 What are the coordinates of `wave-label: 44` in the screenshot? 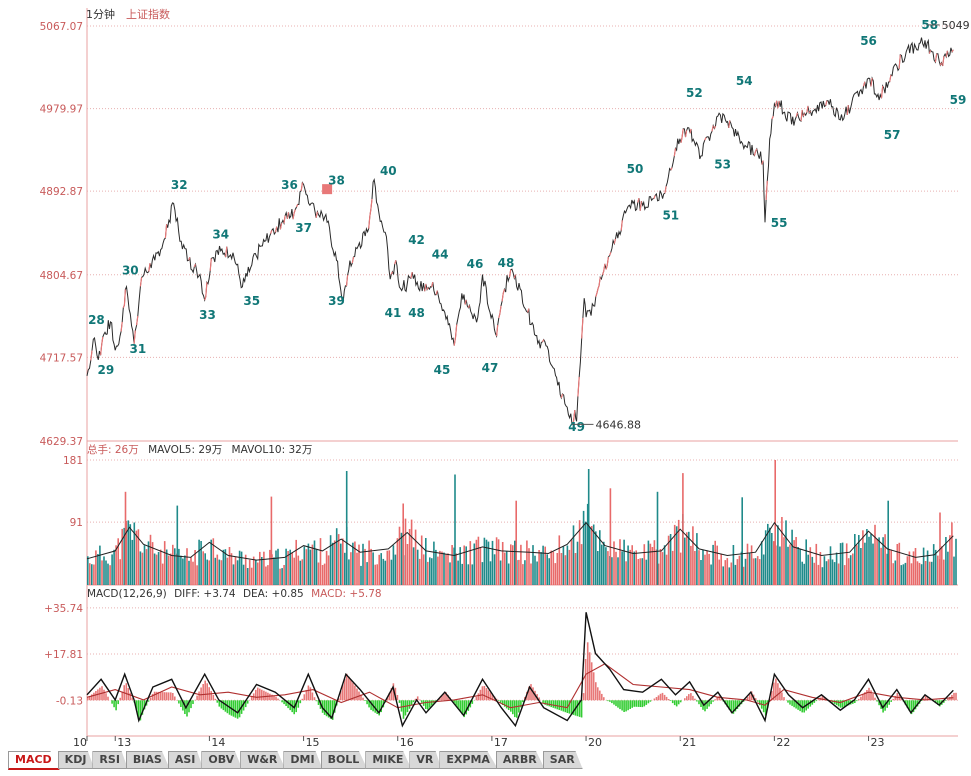 It's located at (440, 254).